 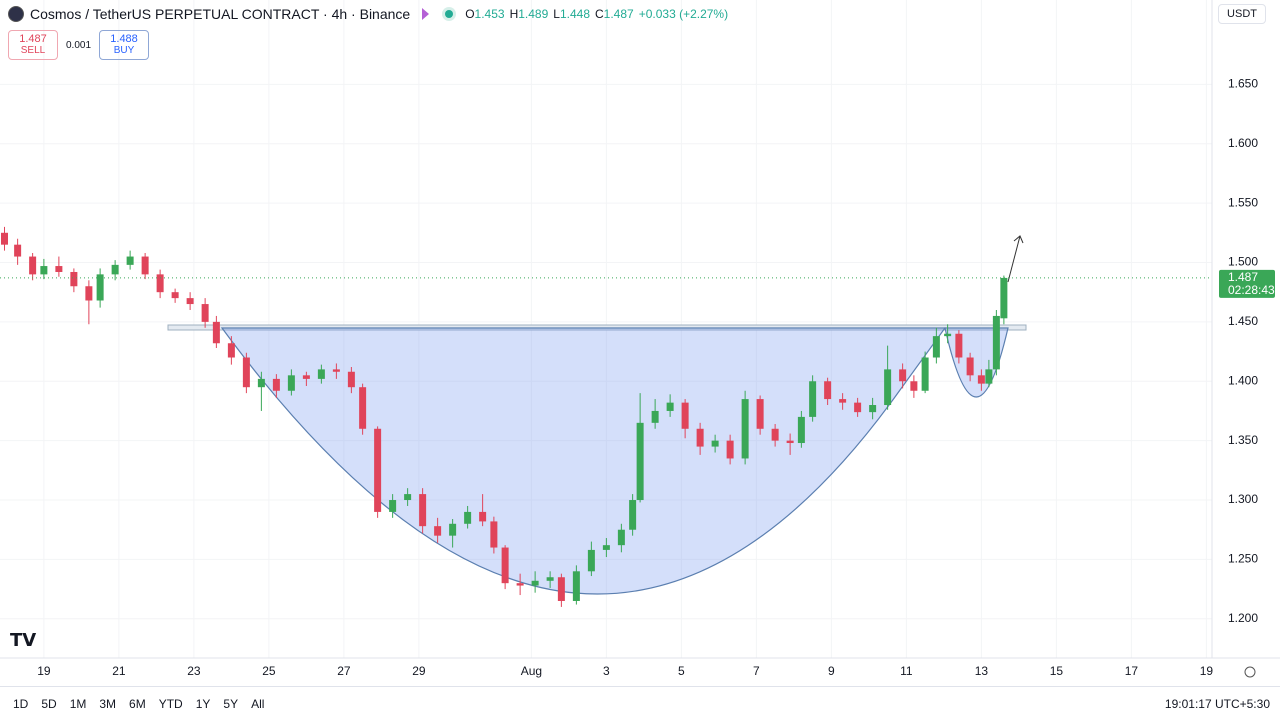 I want to click on last-price-box, so click(x=1247, y=283).